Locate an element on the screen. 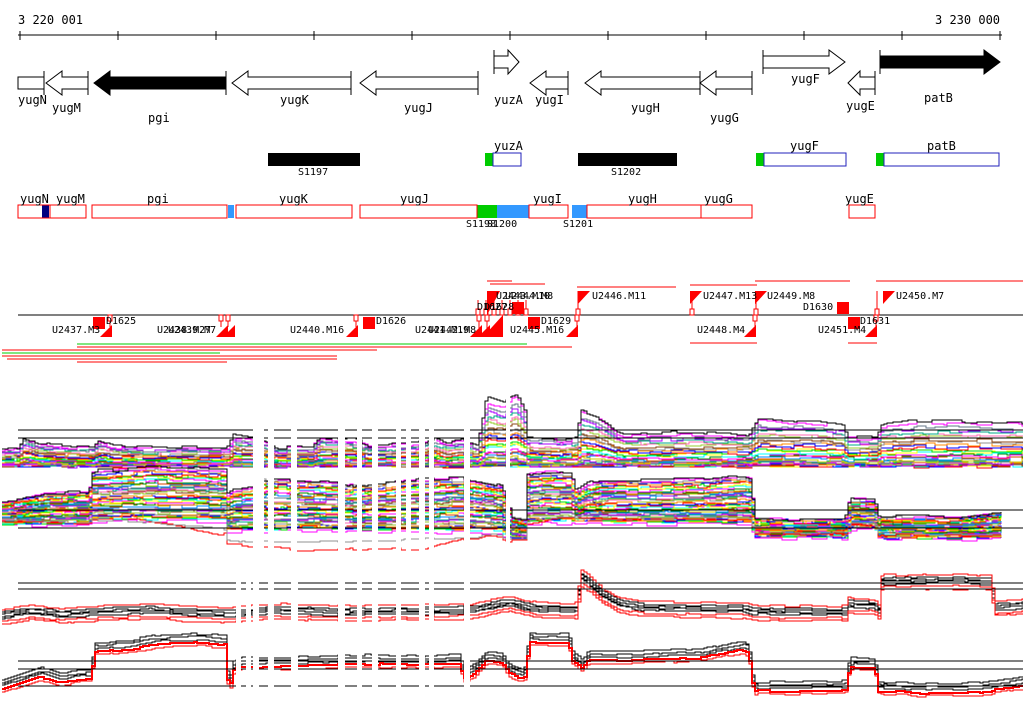 The image size is (1024, 714). segment-label-s1200: S1200 is located at coordinates (502, 224).